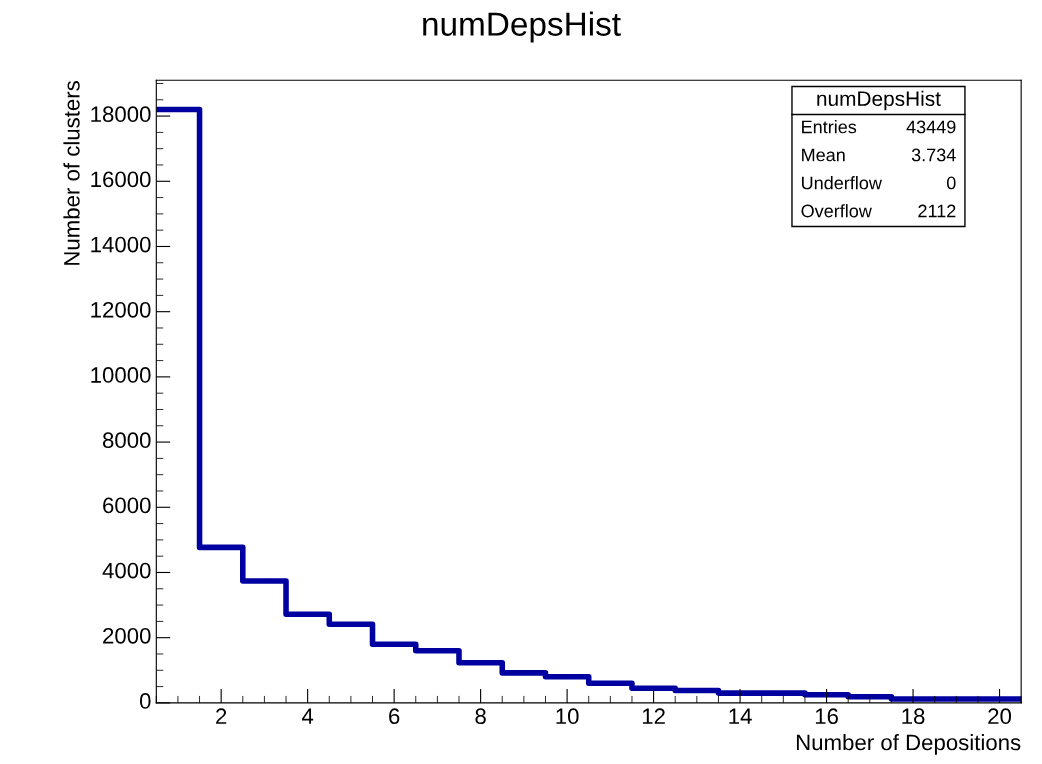 The height and width of the screenshot is (764, 1042). Describe the element at coordinates (522, 27) in the screenshot. I see `chart-title: numDepsHist` at that location.